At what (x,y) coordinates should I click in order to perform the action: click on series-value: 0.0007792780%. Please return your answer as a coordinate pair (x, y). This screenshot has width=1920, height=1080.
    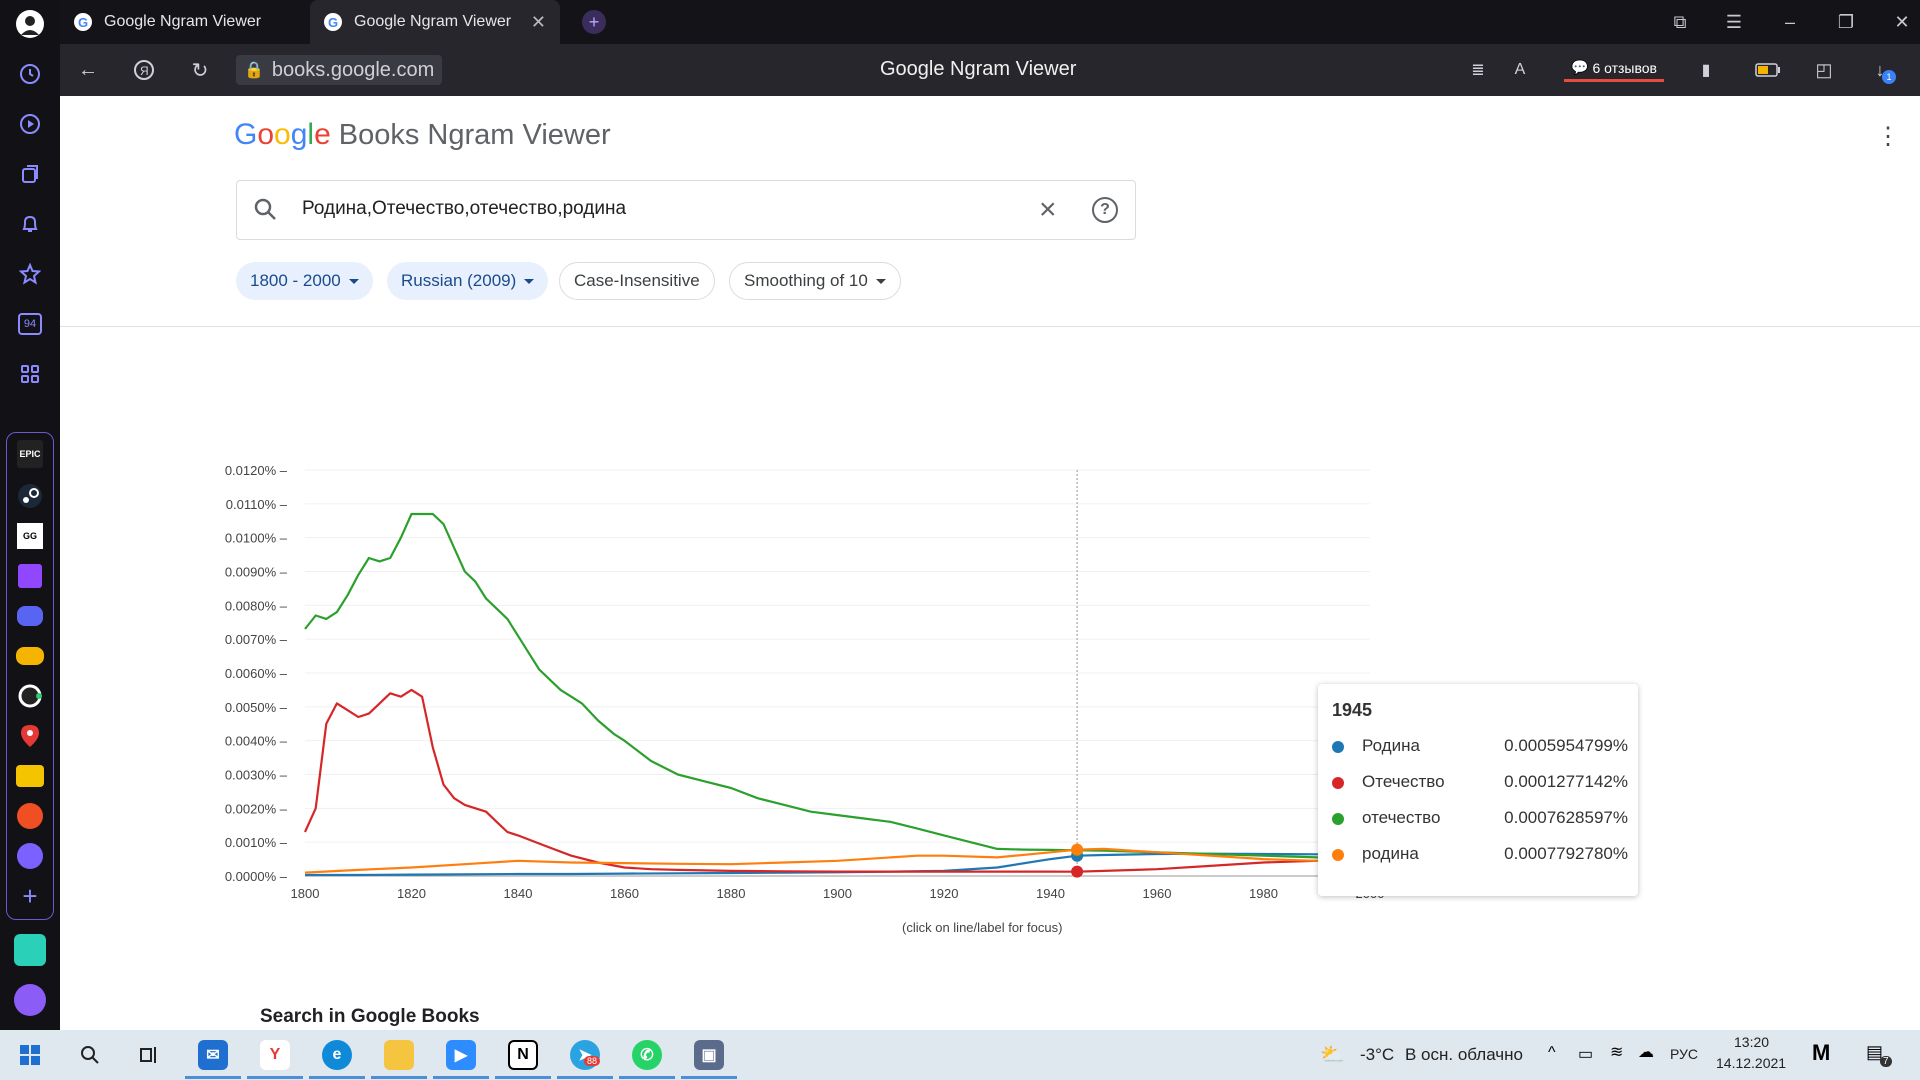
    Looking at the image, I should click on (1566, 853).